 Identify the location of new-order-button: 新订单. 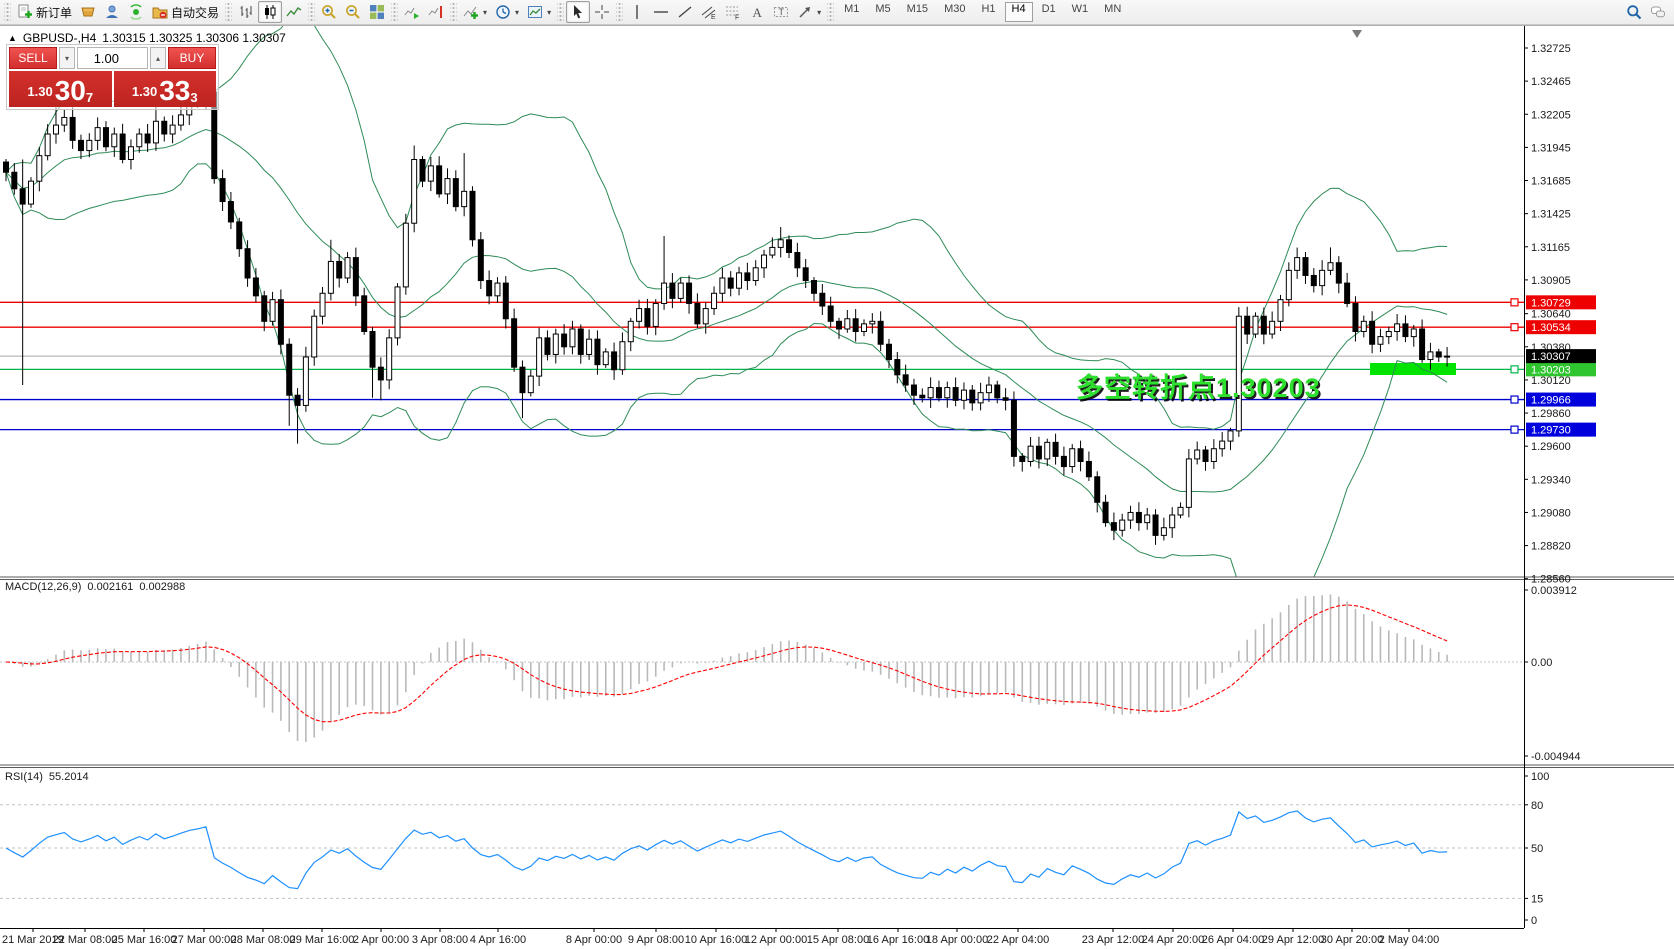
(44, 12).